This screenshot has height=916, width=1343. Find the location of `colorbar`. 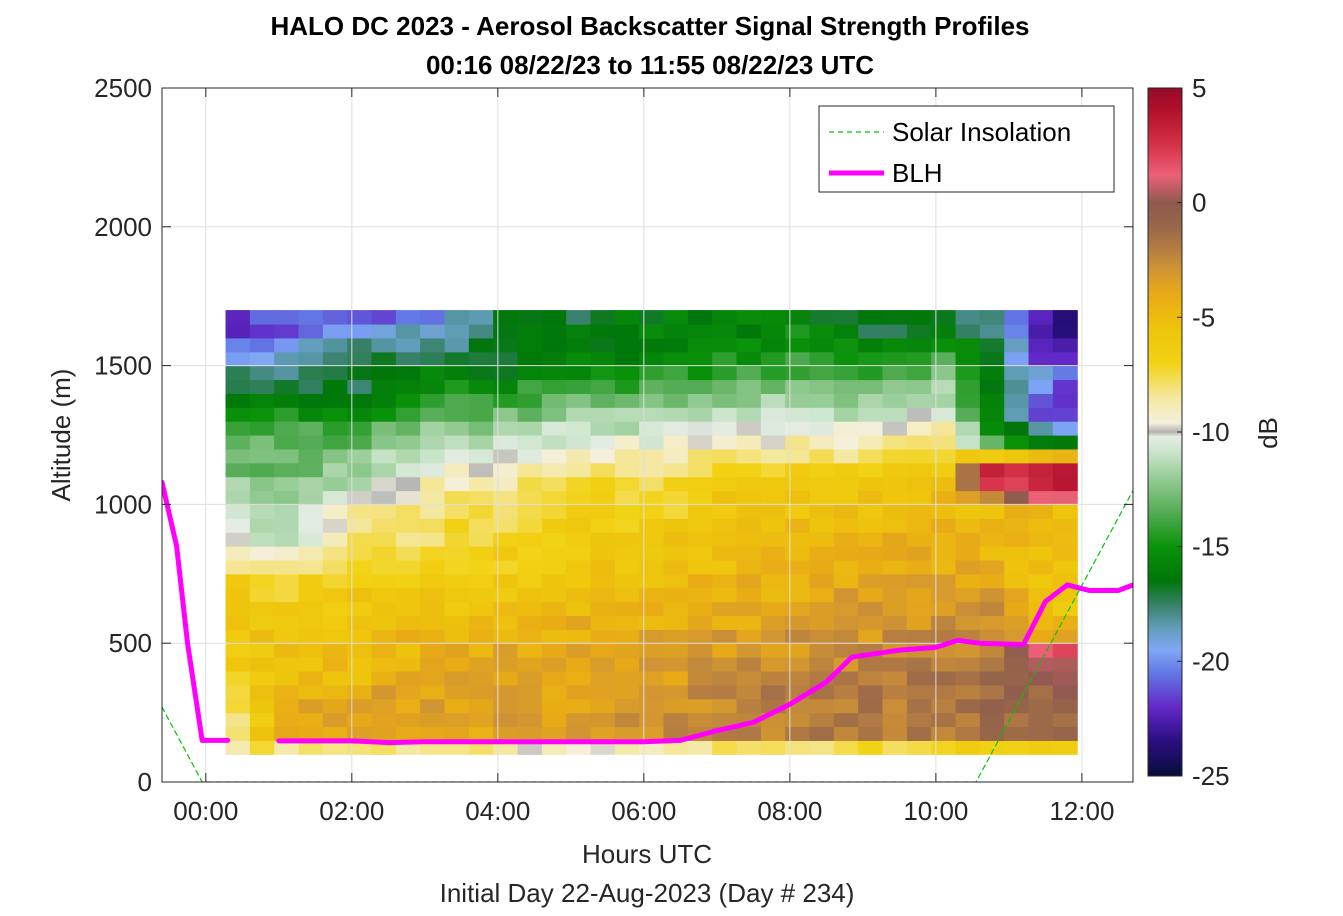

colorbar is located at coordinates (1165, 432).